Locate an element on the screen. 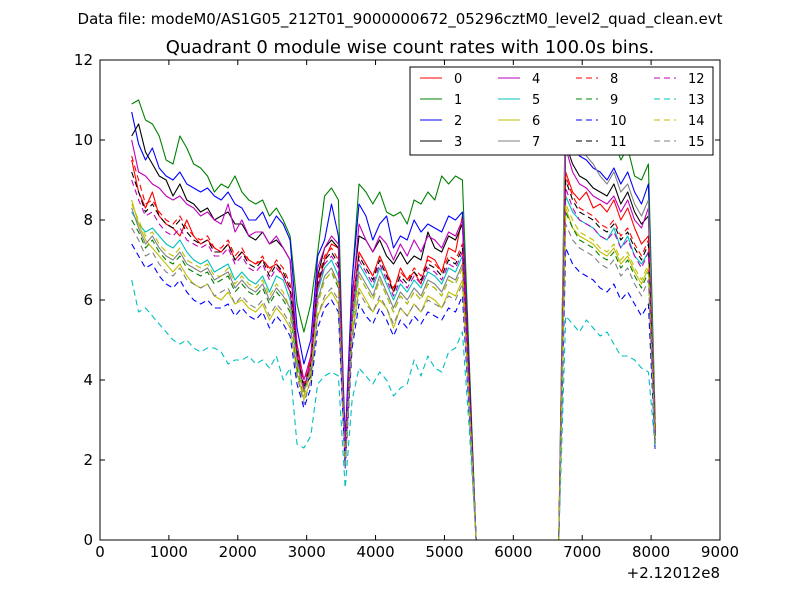  legend-label-6: 6 is located at coordinates (536, 121).